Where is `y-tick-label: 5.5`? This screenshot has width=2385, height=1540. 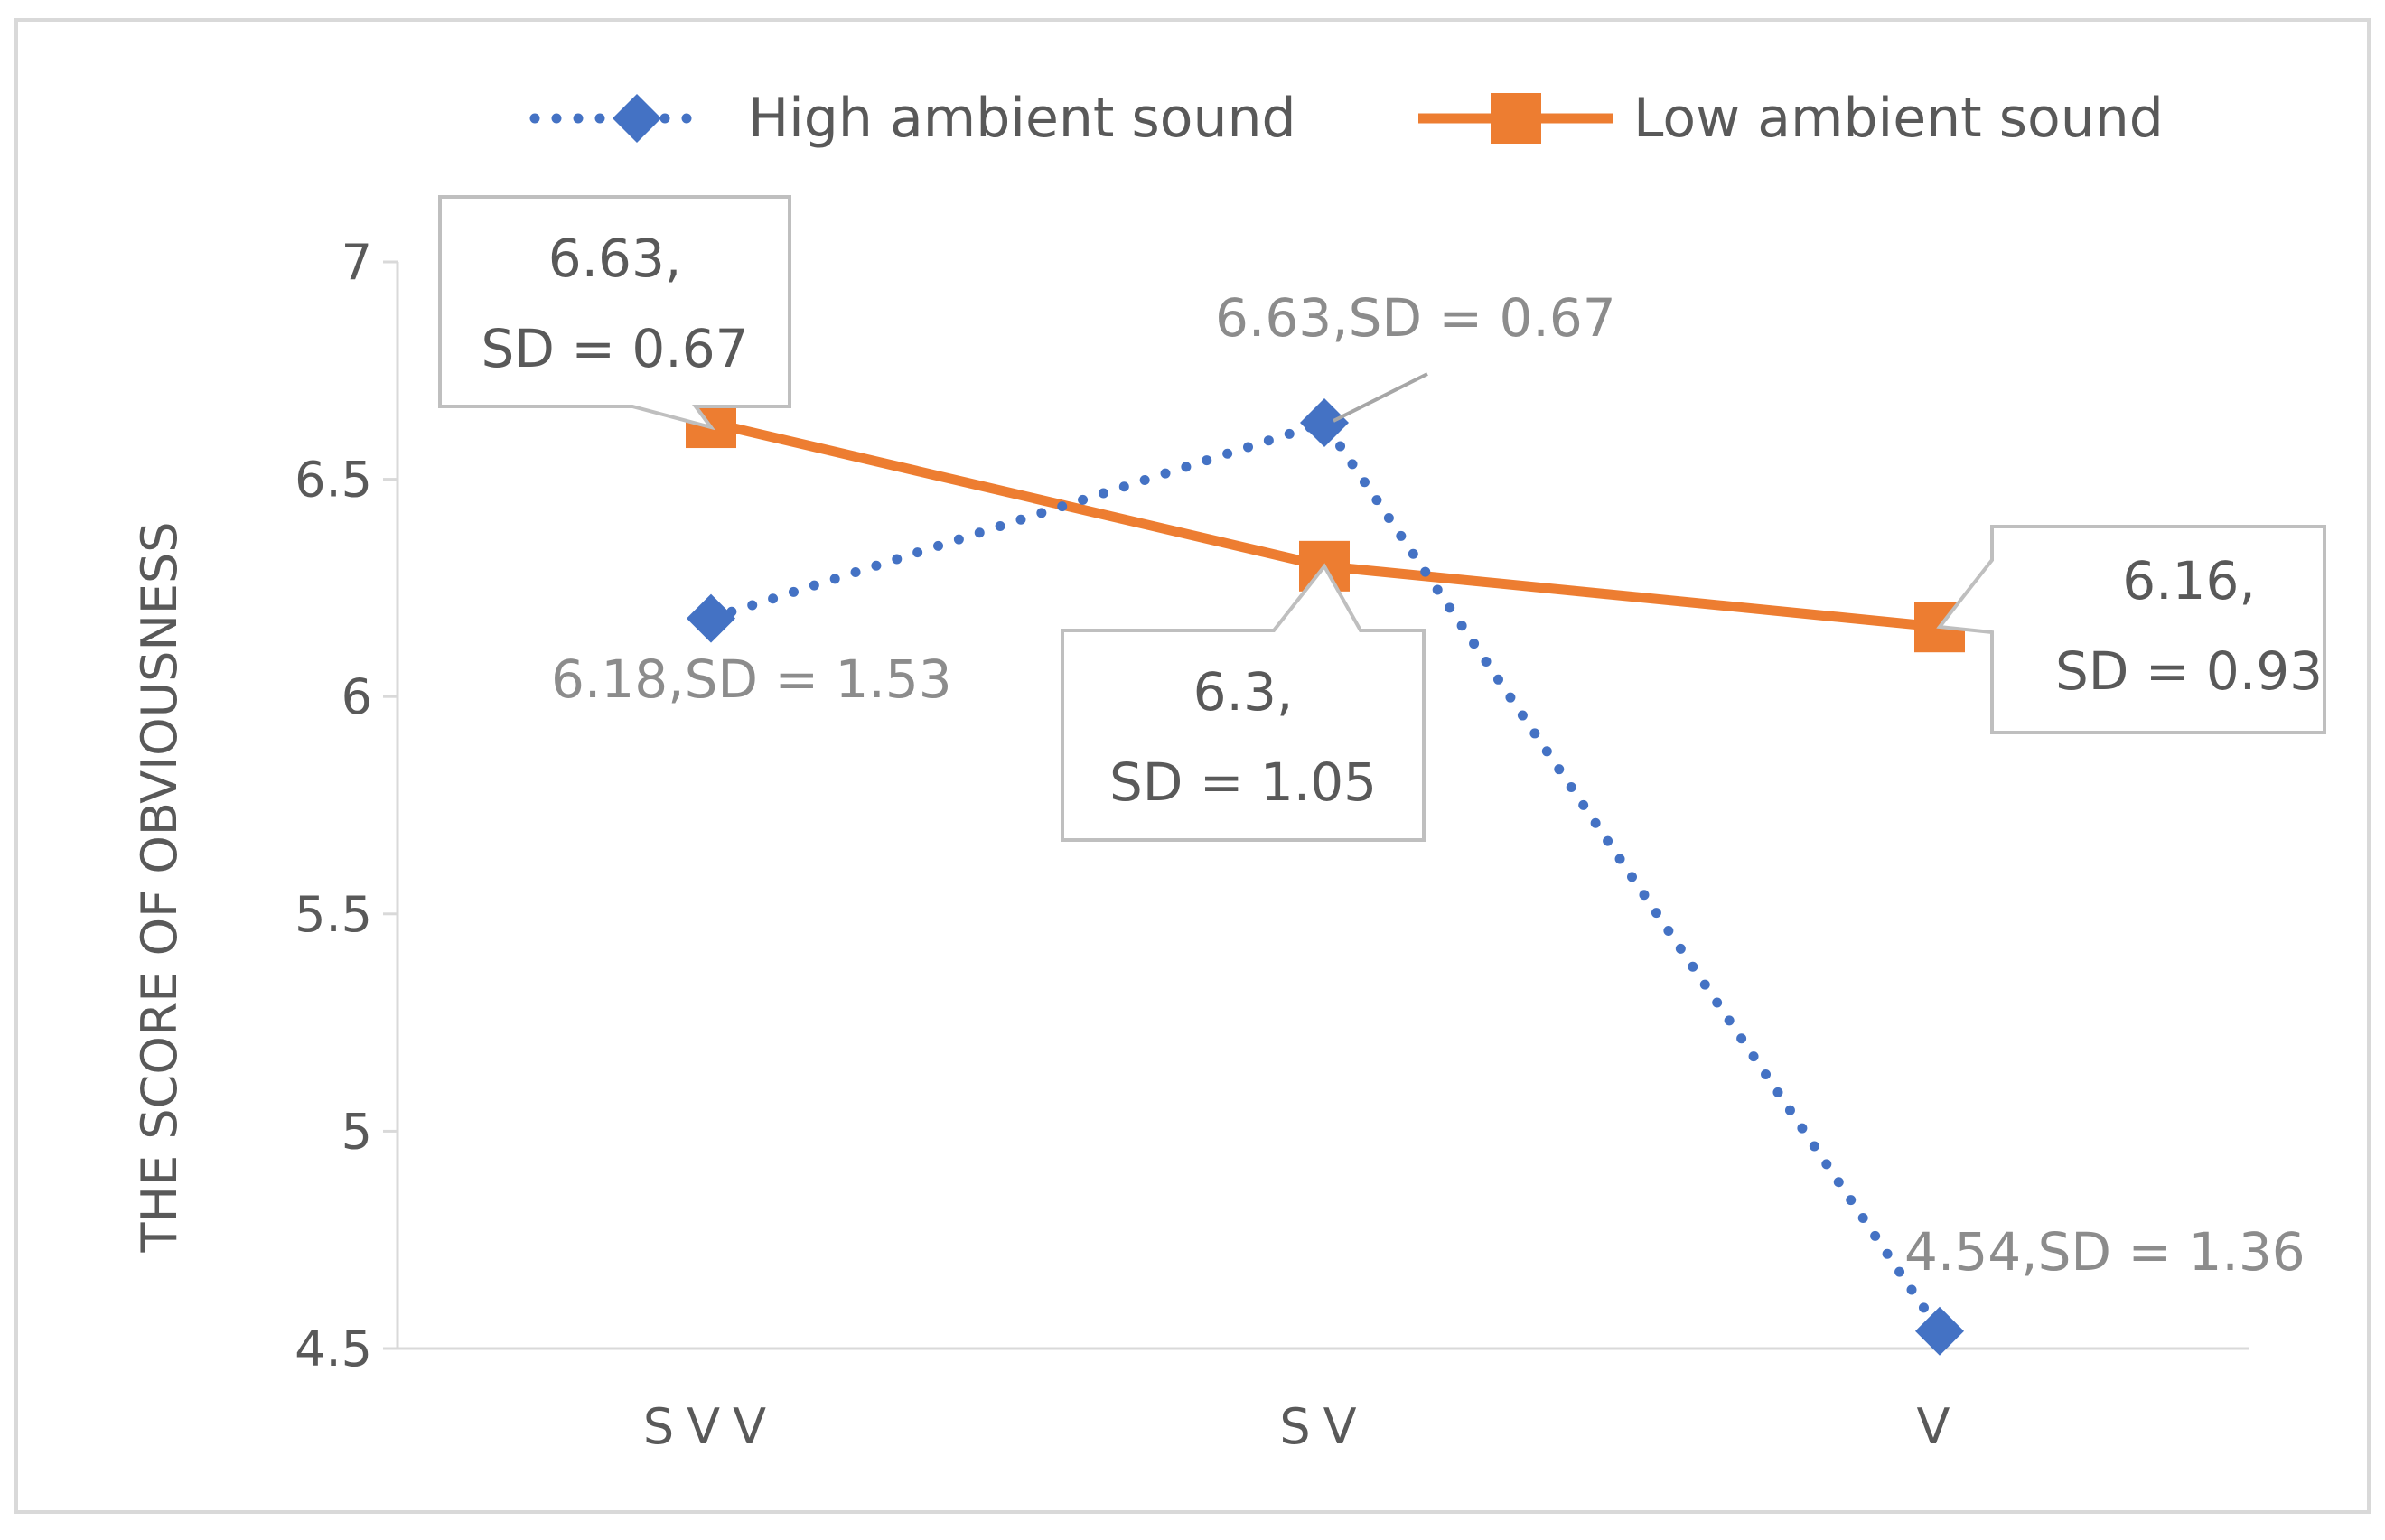 y-tick-label: 5.5 is located at coordinates (333, 914).